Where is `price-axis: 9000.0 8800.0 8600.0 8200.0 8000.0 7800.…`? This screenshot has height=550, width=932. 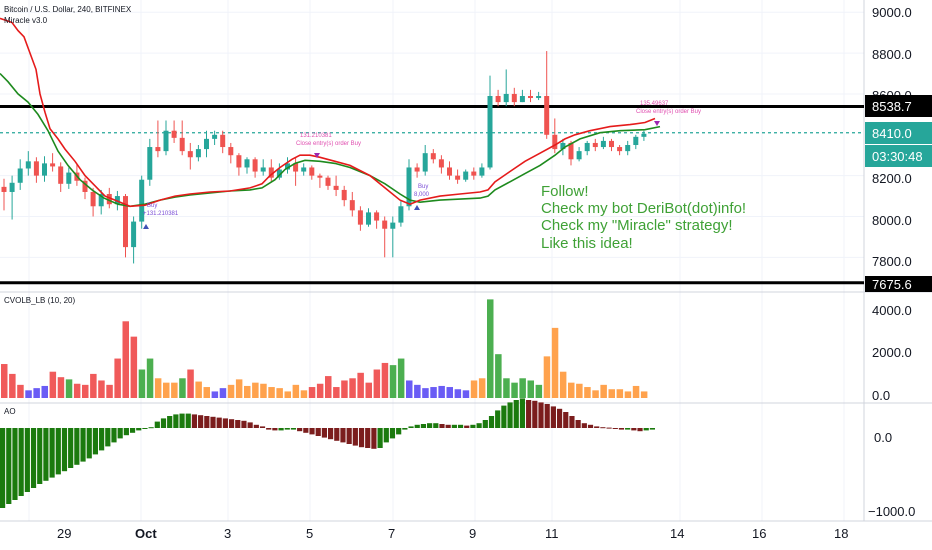
price-axis: 9000.0 8800.0 8600.0 8200.0 8000.0 7800.… is located at coordinates (898, 148).